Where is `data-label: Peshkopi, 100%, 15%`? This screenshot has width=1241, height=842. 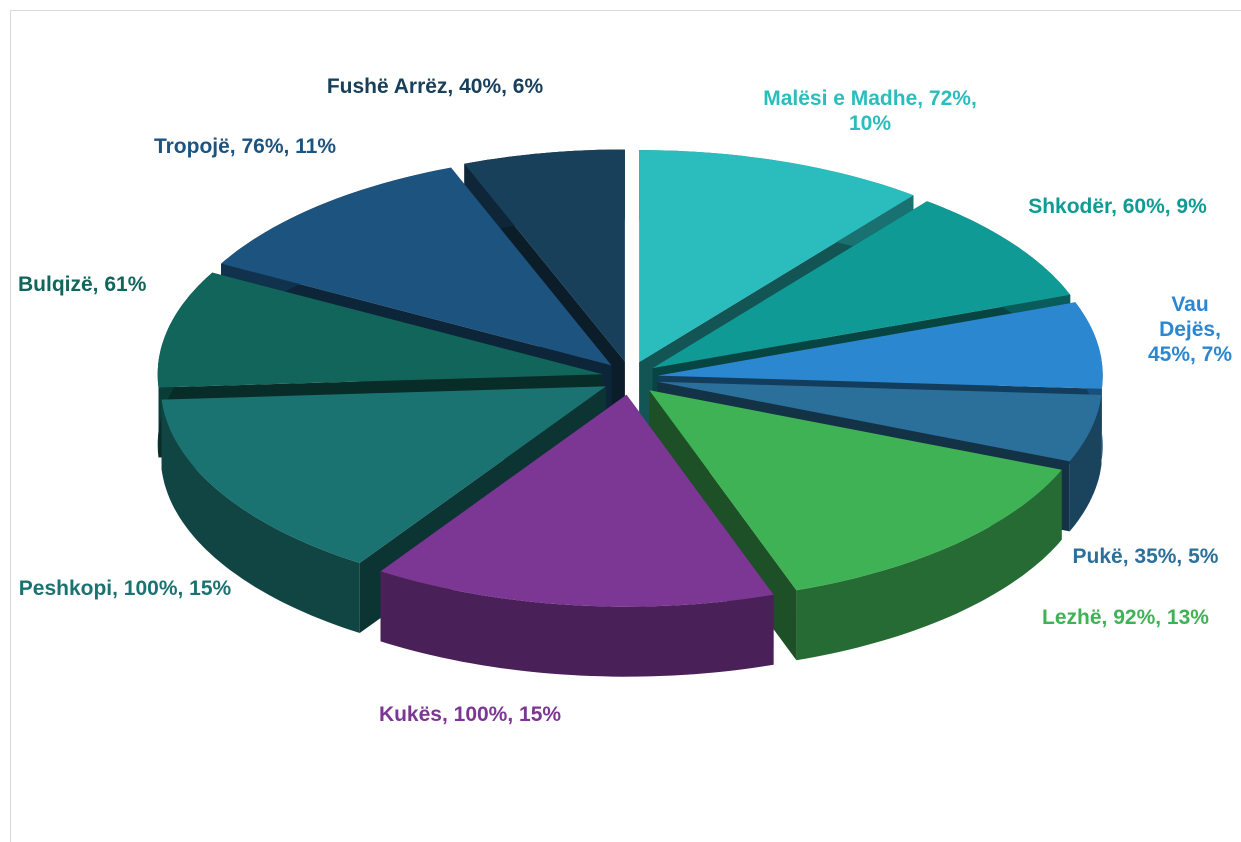 data-label: Peshkopi, 100%, 15% is located at coordinates (125, 588).